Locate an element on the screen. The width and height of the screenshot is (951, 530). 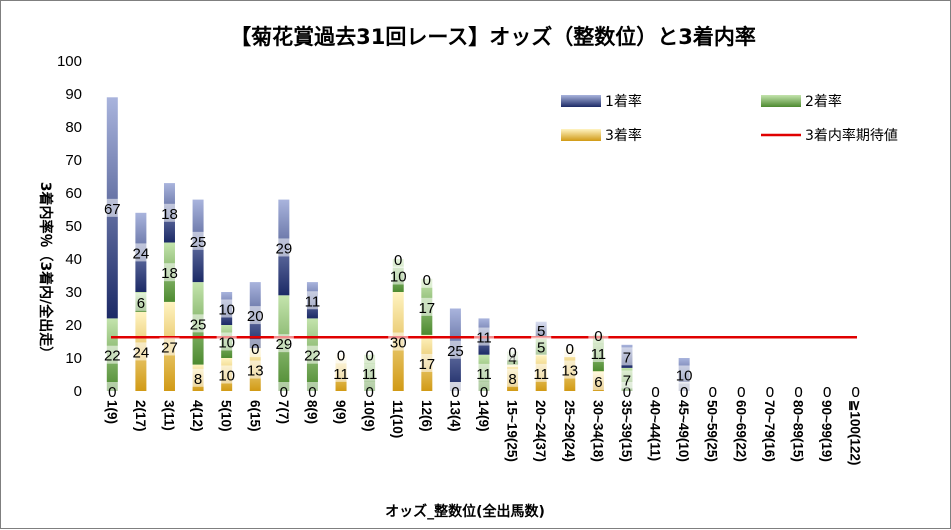
y-tick-label: 50 is located at coordinates (73, 226).